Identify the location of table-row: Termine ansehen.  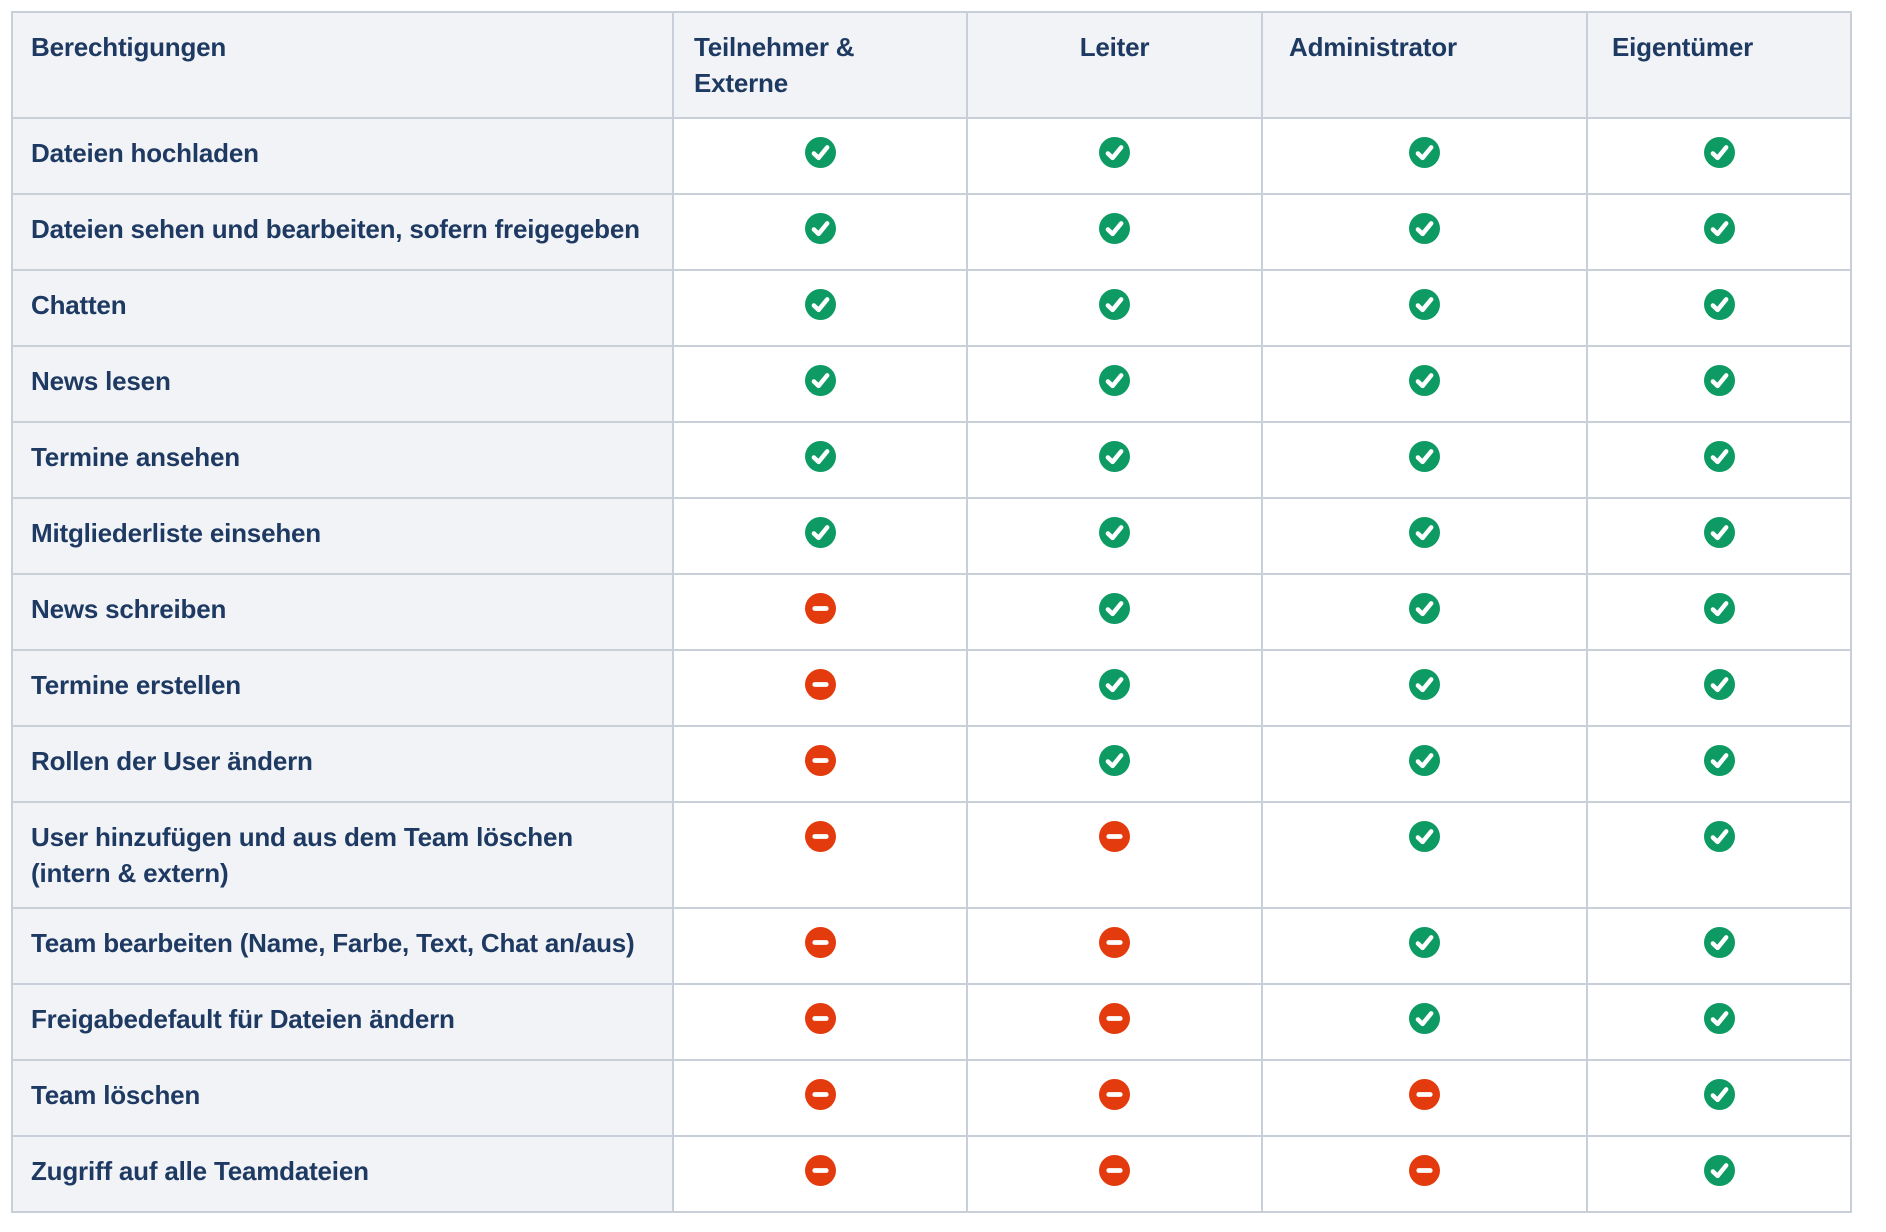
(931, 460).